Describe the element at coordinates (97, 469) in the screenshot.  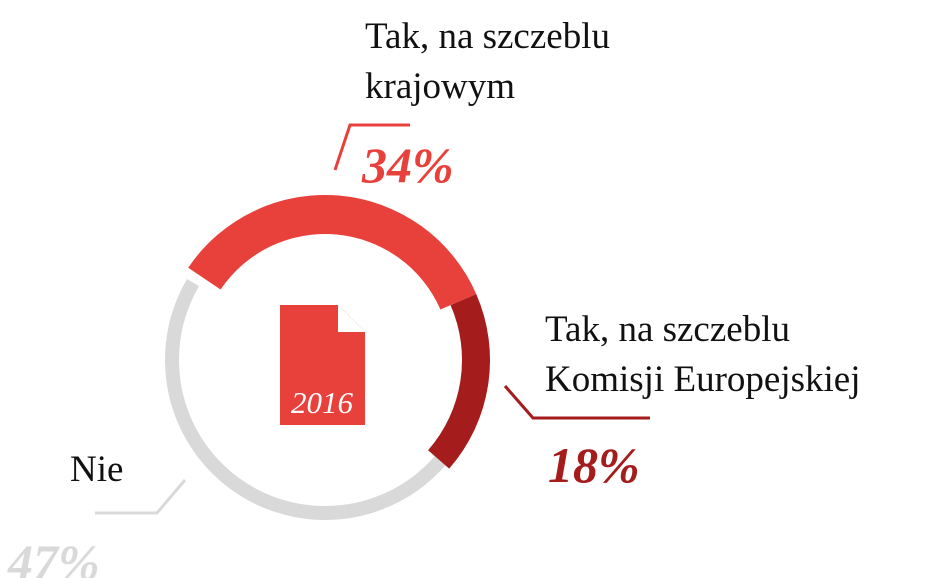
I see `category-label: Nie` at that location.